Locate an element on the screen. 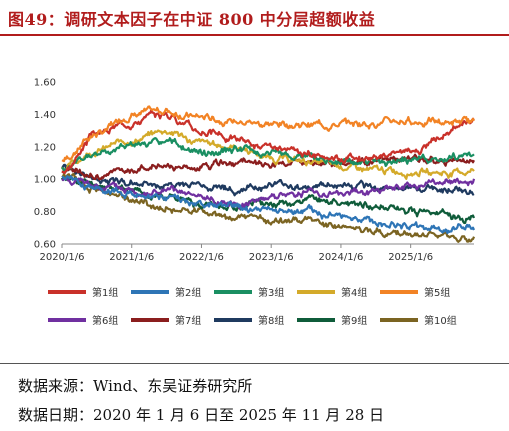 Image resolution: width=509 pixels, height=431 pixels. figure-title: 图49：调研文本因子在中证 800 中分层超额收益 is located at coordinates (192, 19).